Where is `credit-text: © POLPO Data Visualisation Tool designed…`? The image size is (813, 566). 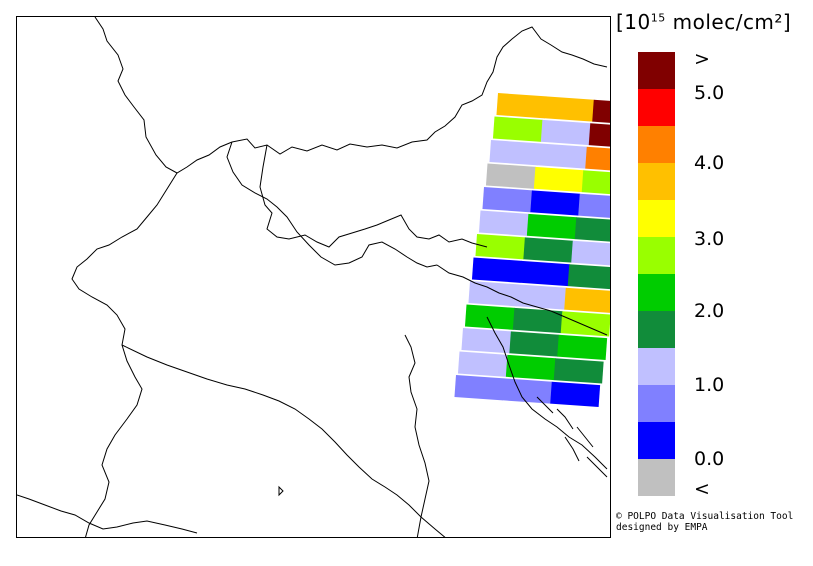
credit-text: © POLPO Data Visualisation Tool designed… is located at coordinates (704, 522).